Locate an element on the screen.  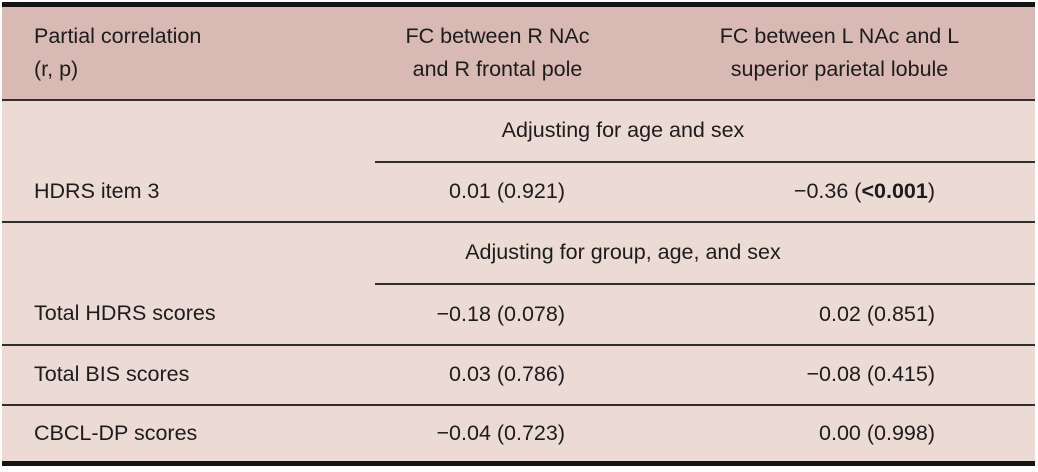
subheader-row-age-sex: Adjusting for age and sex is located at coordinates (518, 131).